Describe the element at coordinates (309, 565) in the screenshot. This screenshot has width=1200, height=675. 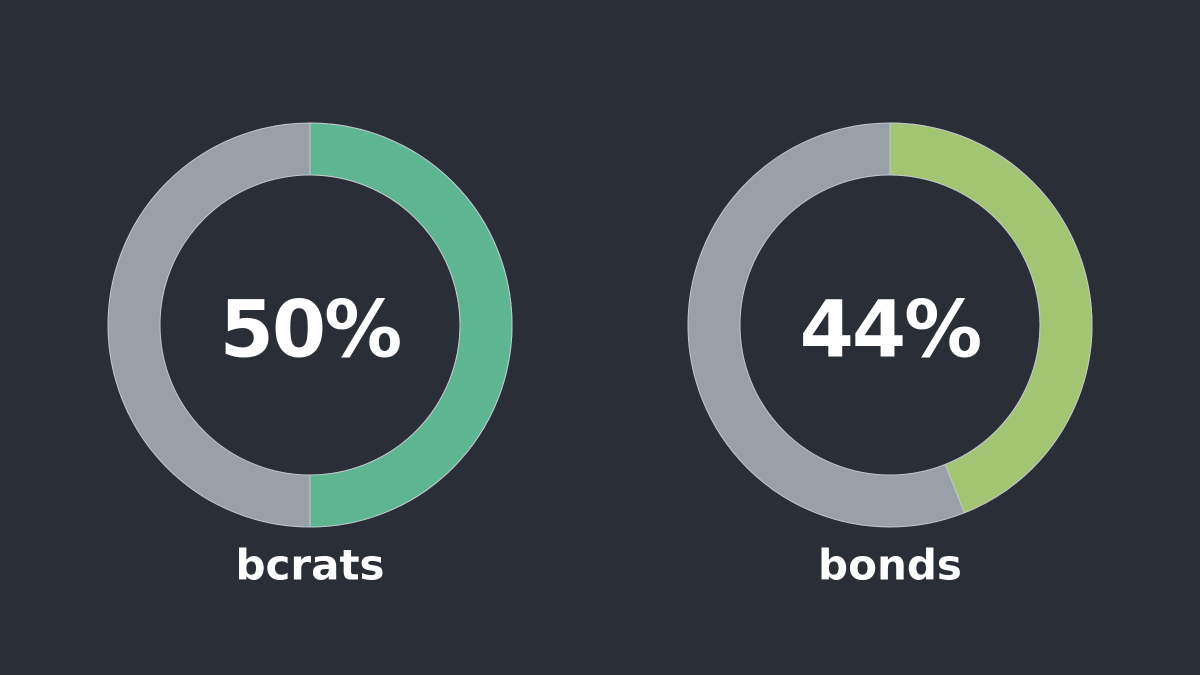
I see `category-label: bcrats` at that location.